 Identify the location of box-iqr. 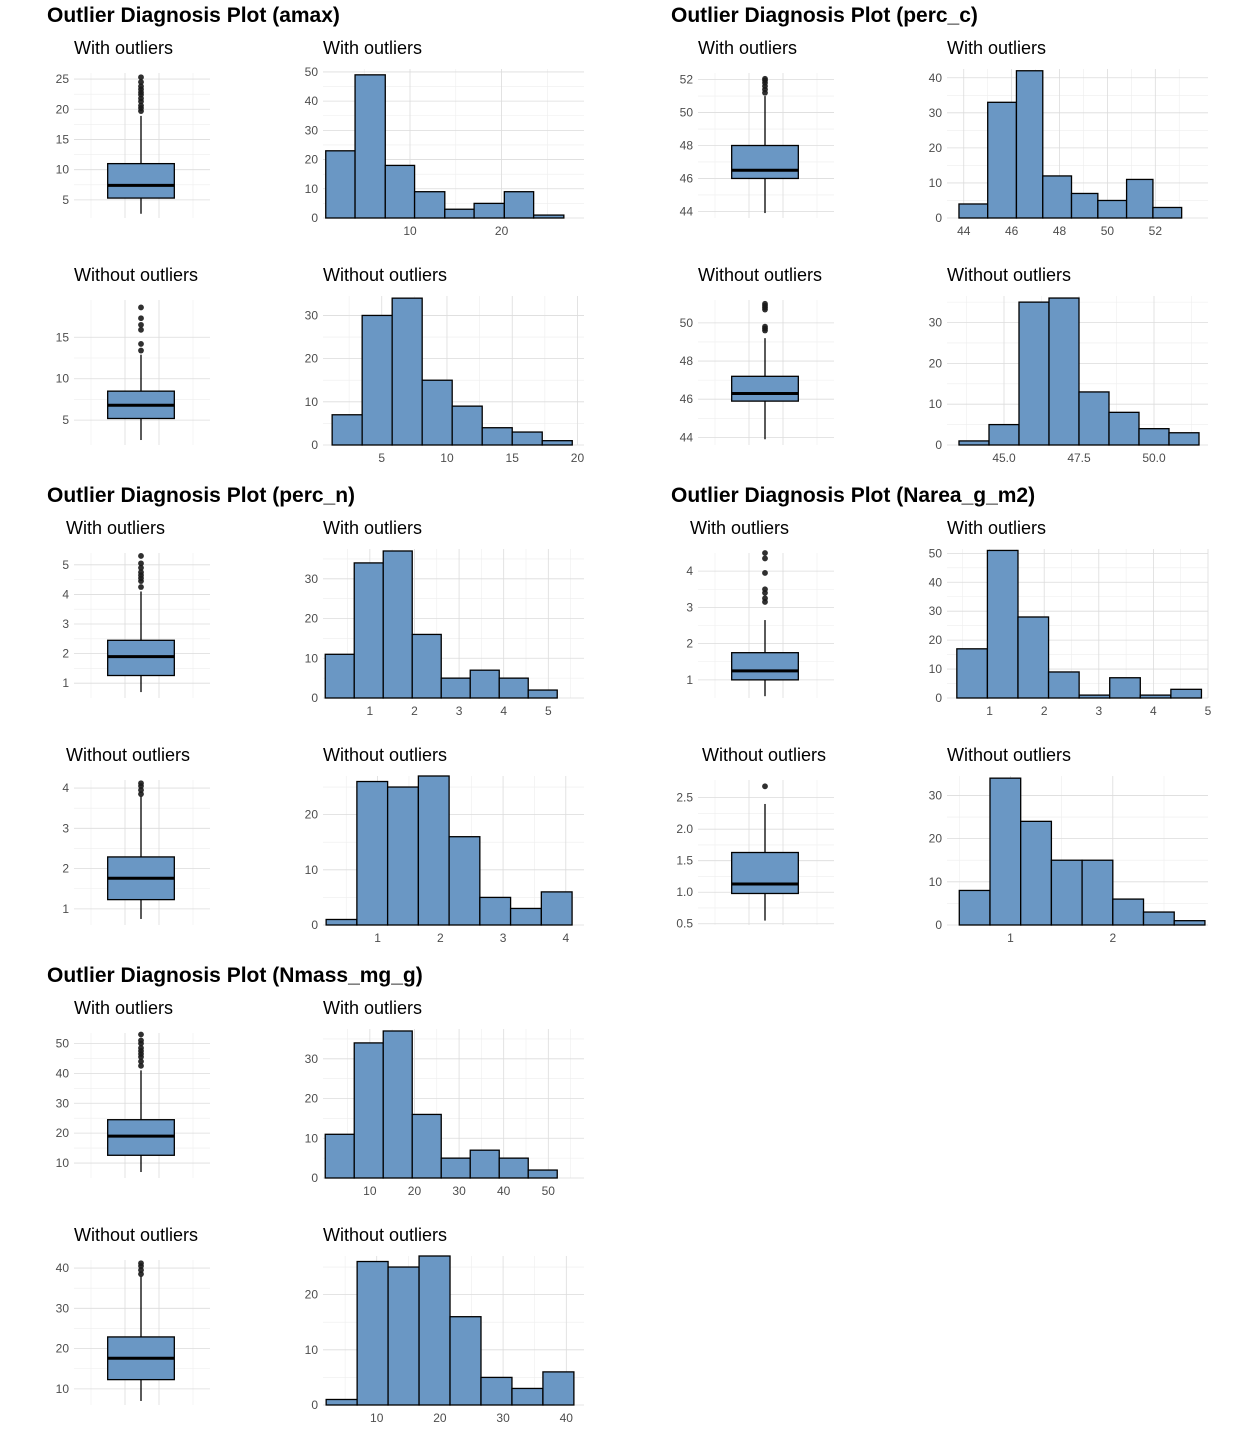
(765, 162).